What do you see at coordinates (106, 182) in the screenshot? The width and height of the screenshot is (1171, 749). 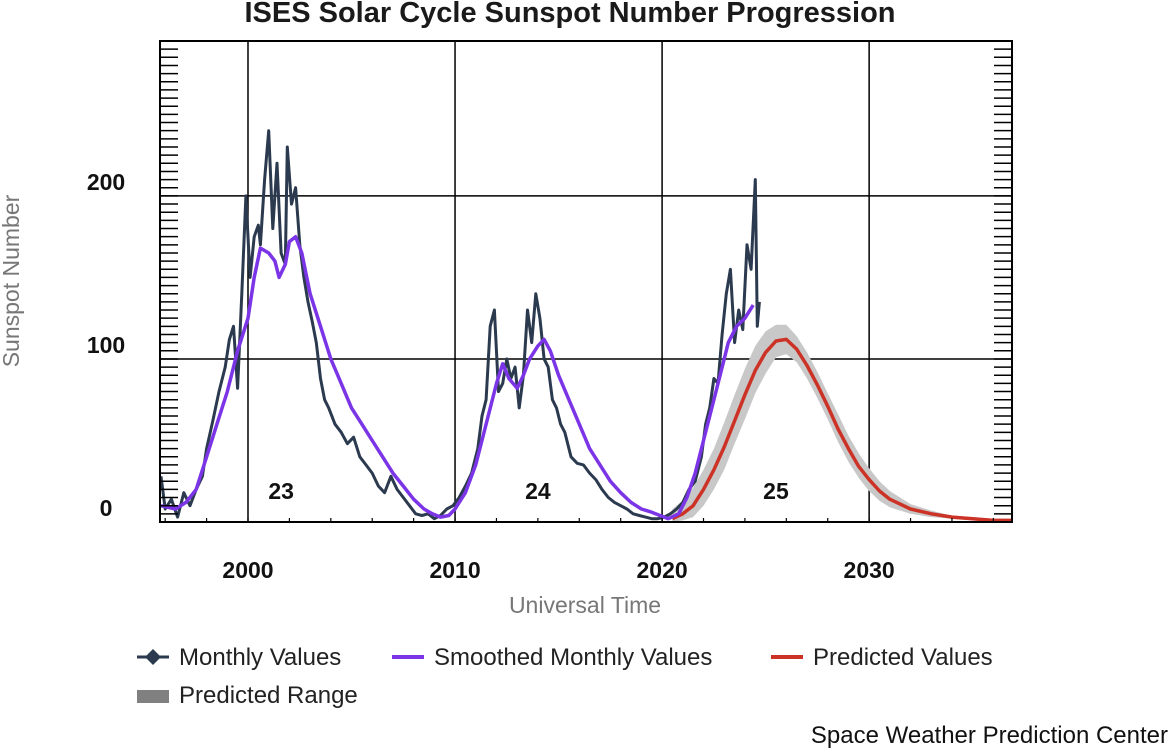 I see `y-tick-label-2: 200` at bounding box center [106, 182].